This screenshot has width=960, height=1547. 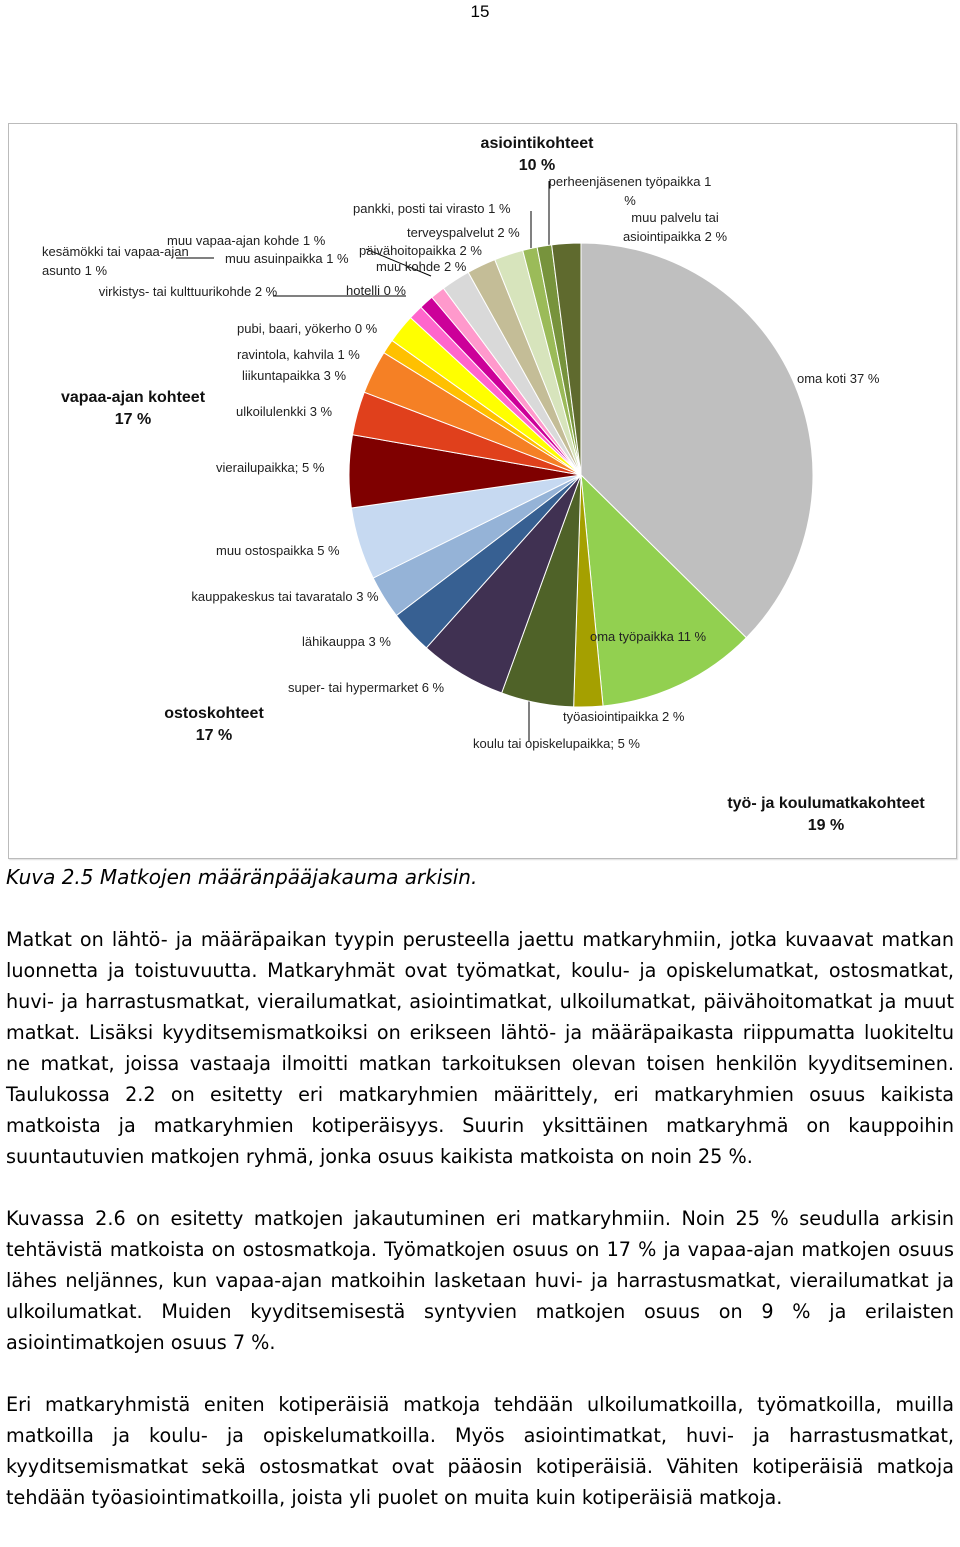 I want to click on slice-name: oma koti, so click(x=822, y=378).